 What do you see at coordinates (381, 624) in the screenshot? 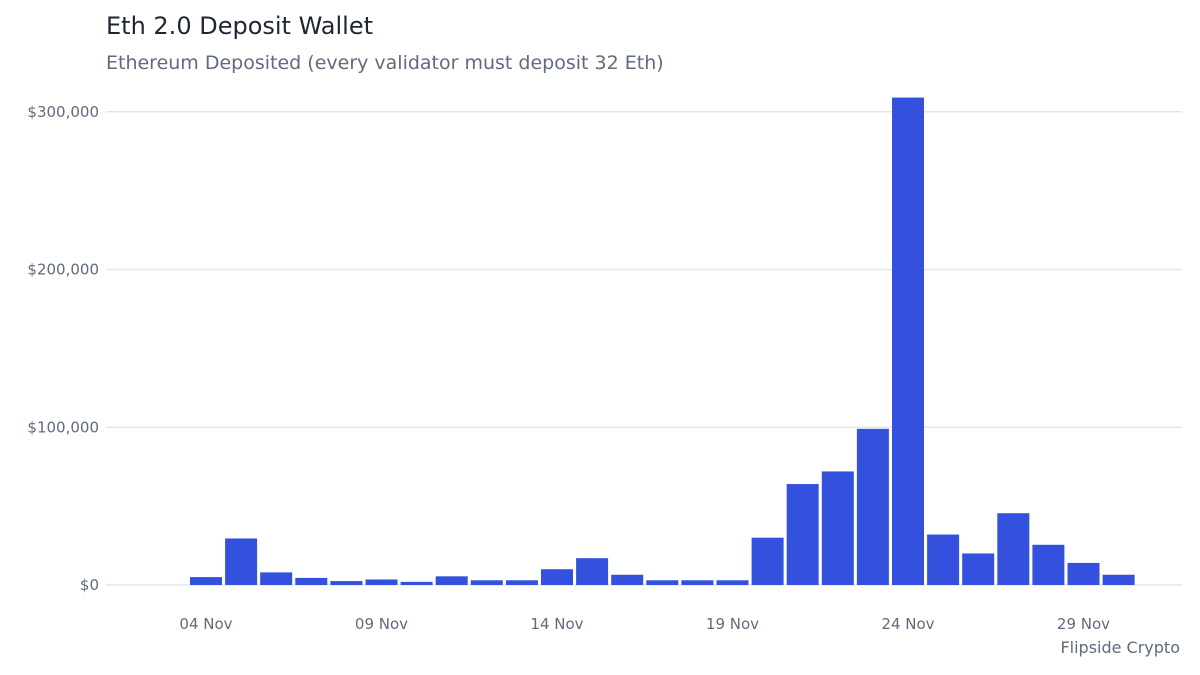
I see `x-tick-label: 09 Nov` at bounding box center [381, 624].